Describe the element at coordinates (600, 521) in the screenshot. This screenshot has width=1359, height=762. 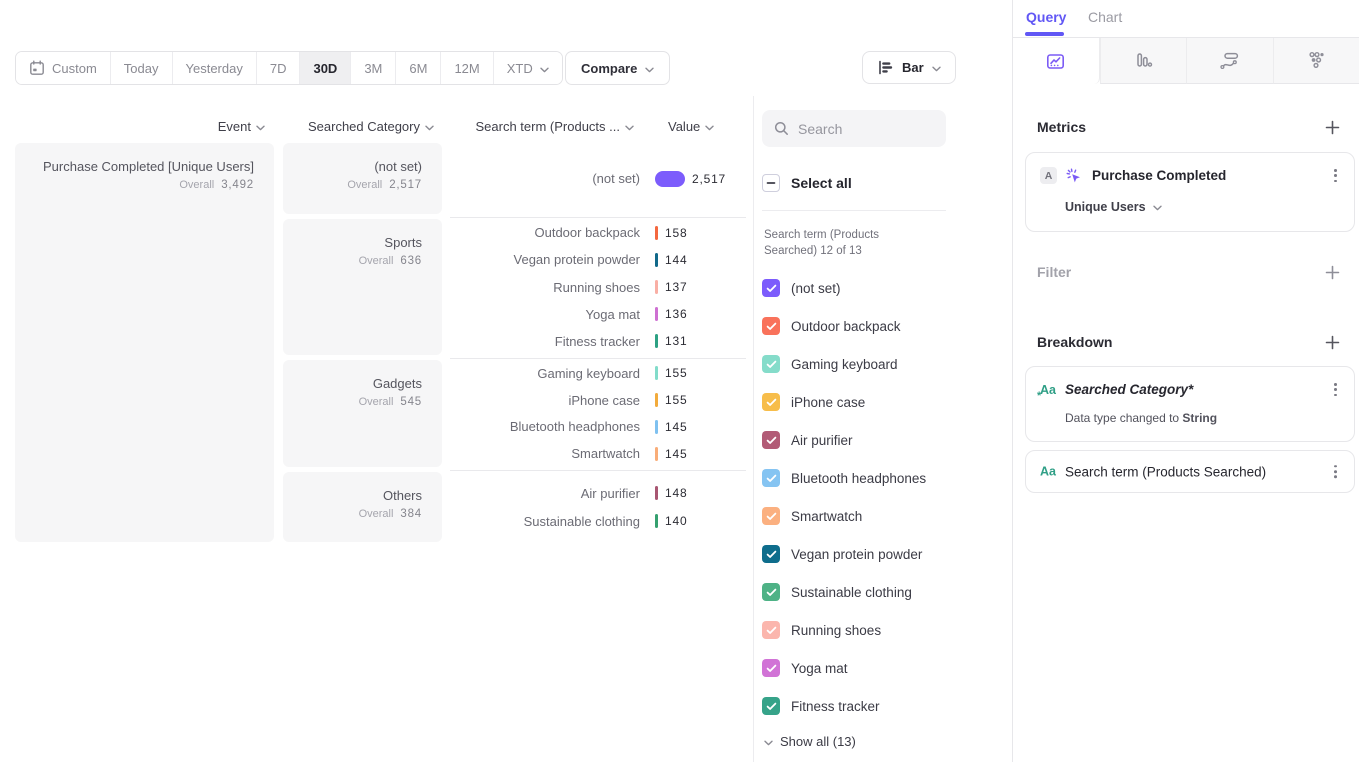
I see `term-row-sustainable-clothing: Sustainable clothing 140` at that location.